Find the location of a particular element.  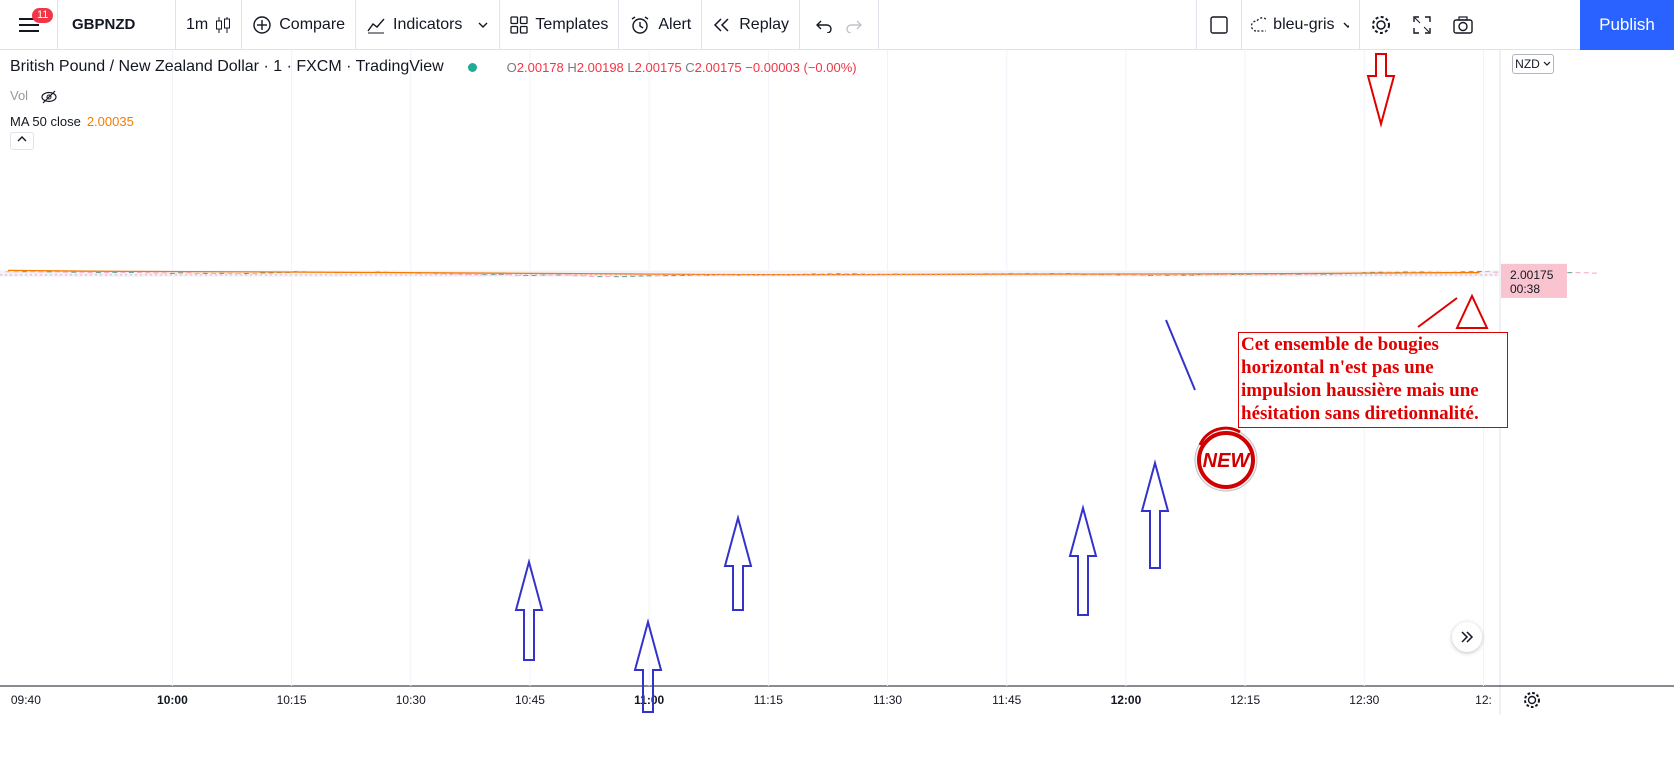

ma-legend: MA 50 close 2.00035 is located at coordinates (72, 121).